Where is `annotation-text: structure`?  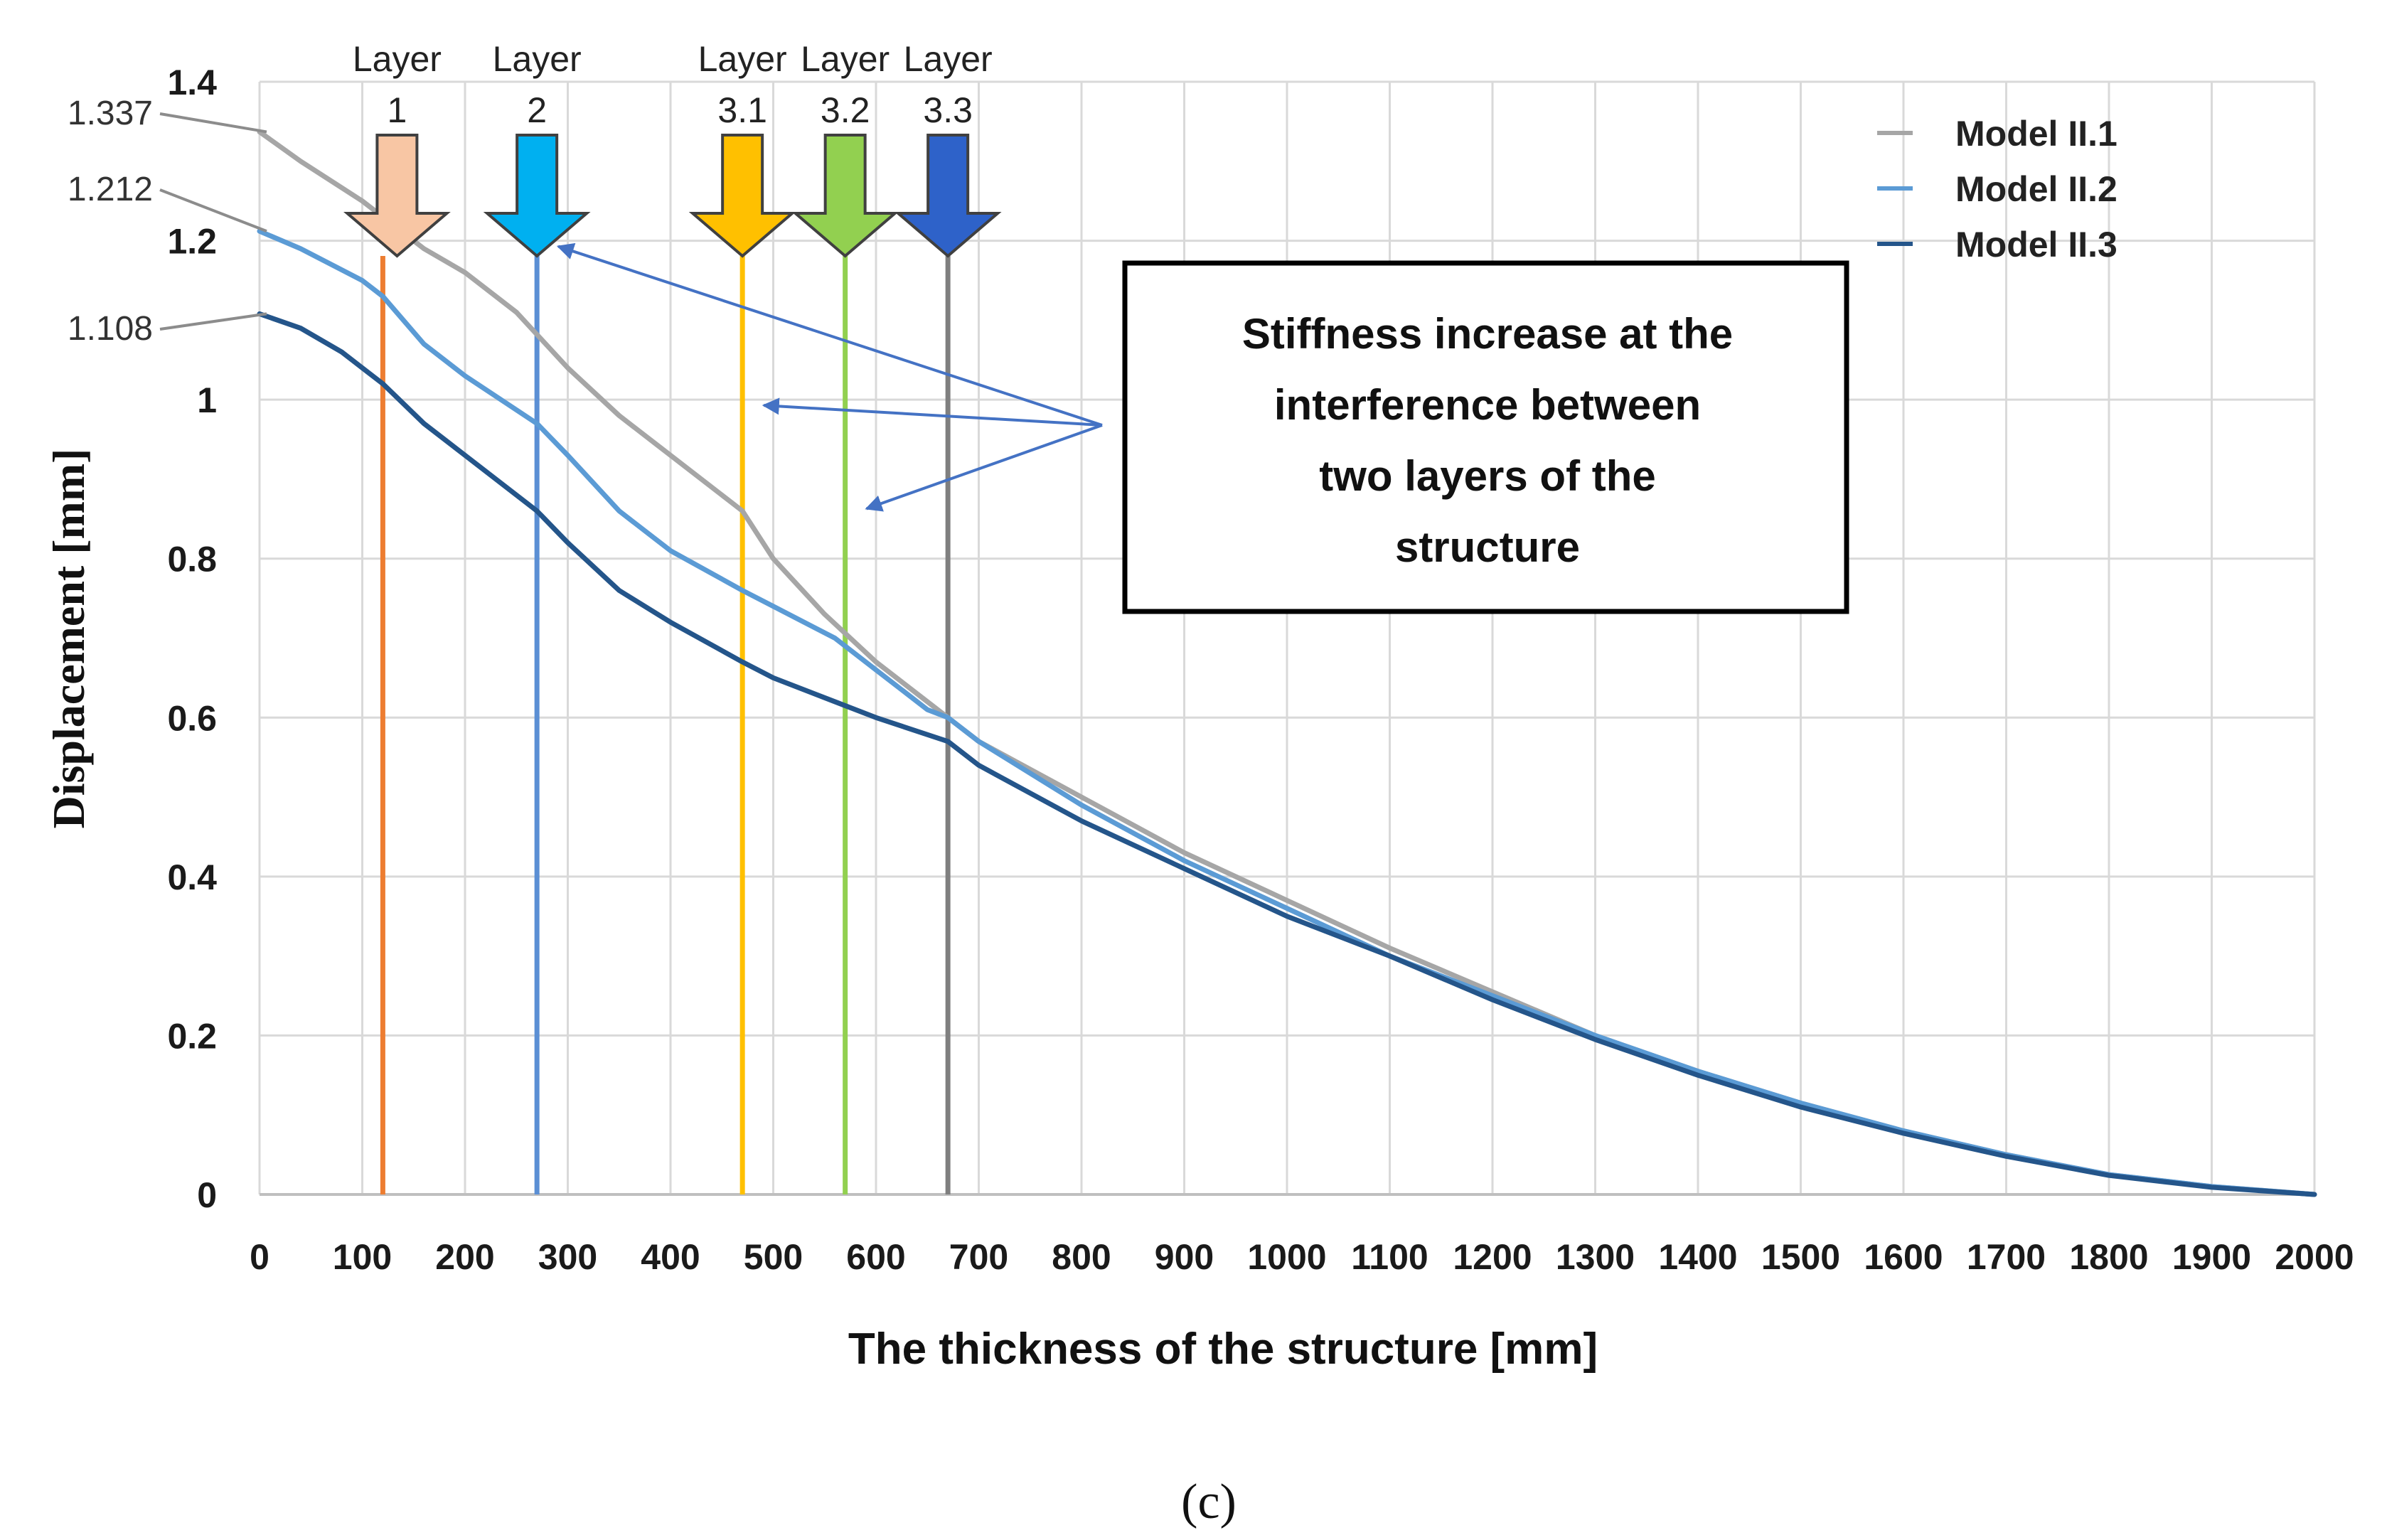 annotation-text: structure is located at coordinates (1487, 547).